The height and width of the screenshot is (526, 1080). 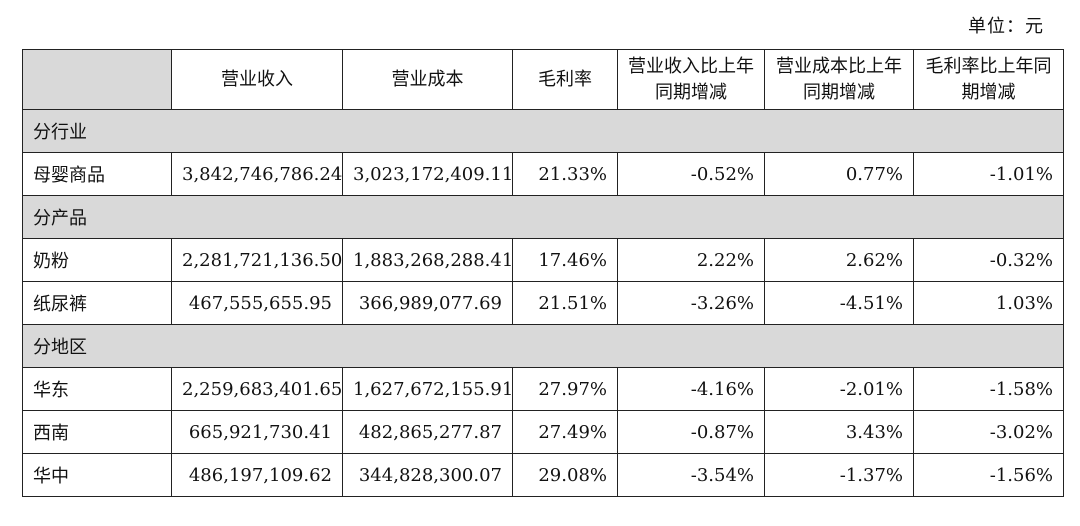 What do you see at coordinates (565, 174) in the screenshot?
I see `table-cell: 21.33%` at bounding box center [565, 174].